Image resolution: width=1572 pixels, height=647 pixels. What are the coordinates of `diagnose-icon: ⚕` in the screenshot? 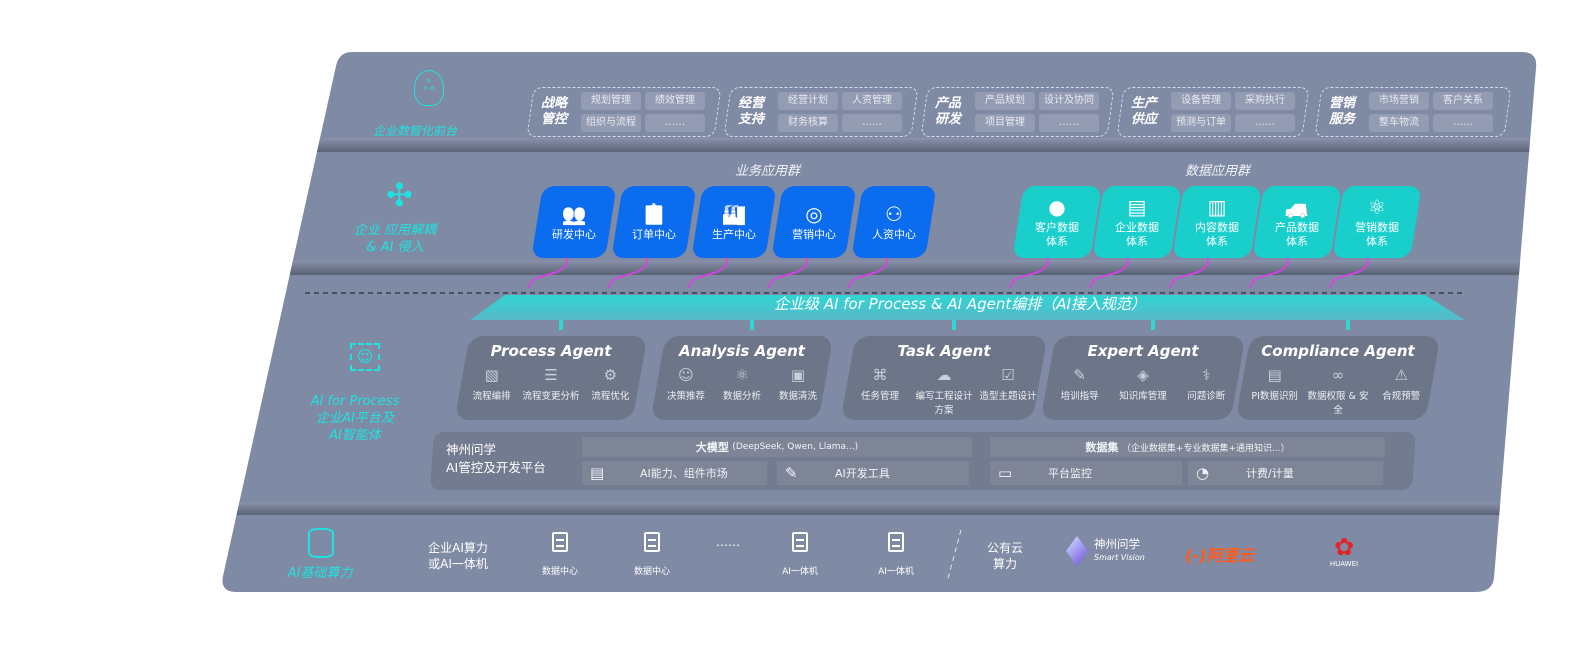 It's located at (1206, 375).